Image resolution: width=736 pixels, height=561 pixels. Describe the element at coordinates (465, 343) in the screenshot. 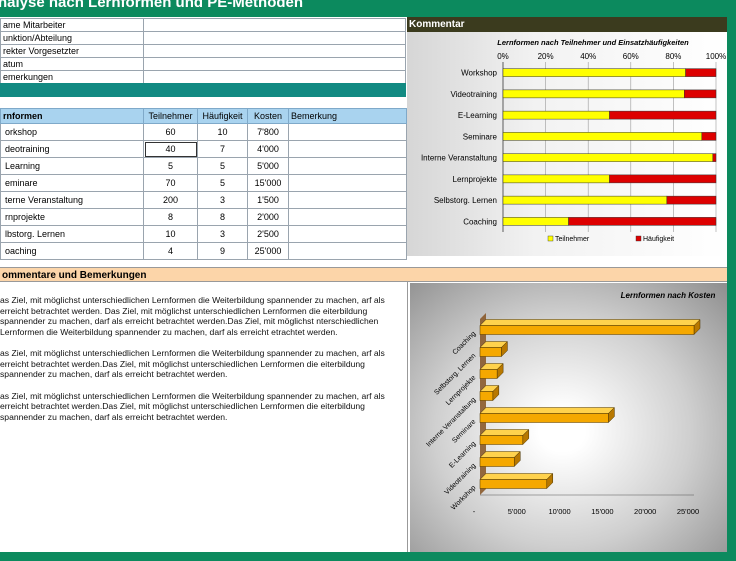

I see `chart2-category-label: Coaching` at that location.